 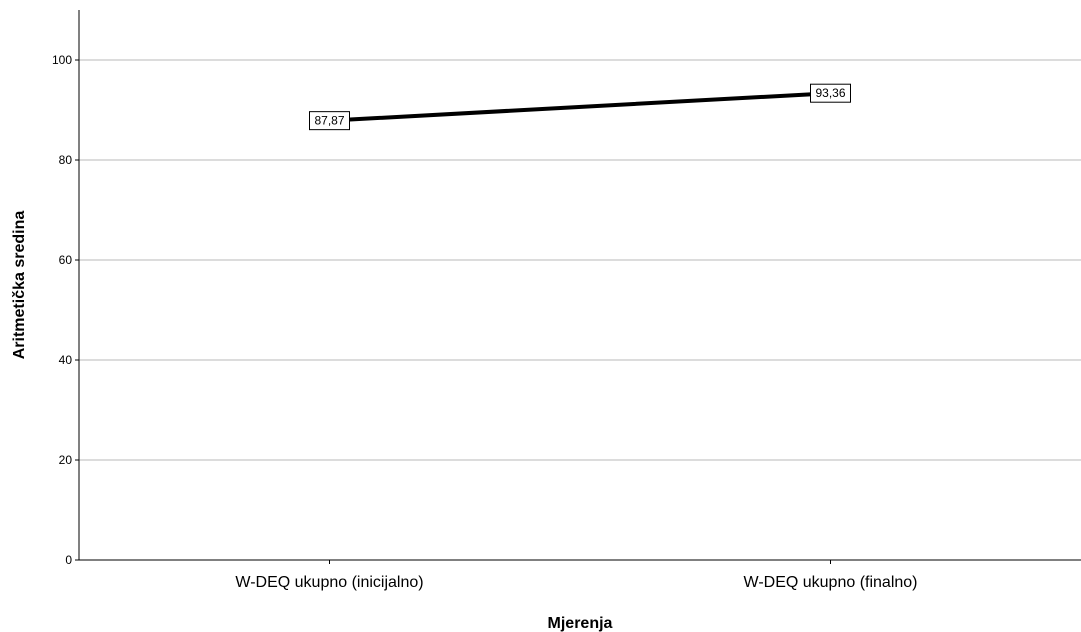 What do you see at coordinates (68, 560) in the screenshot?
I see `y-tick-label: 0` at bounding box center [68, 560].